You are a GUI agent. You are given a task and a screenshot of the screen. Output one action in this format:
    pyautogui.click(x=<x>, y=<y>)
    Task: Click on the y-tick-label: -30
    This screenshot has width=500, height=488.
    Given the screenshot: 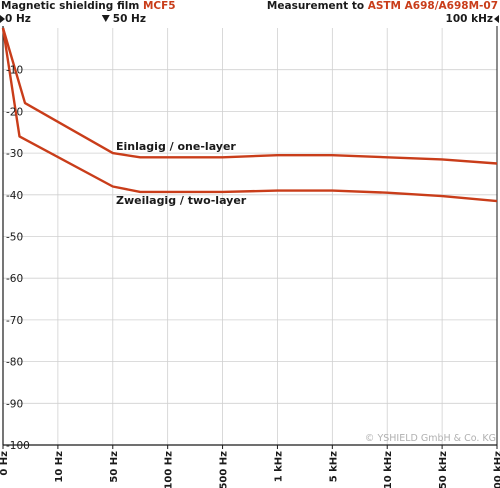 What is the action you would take?
    pyautogui.click(x=14, y=154)
    